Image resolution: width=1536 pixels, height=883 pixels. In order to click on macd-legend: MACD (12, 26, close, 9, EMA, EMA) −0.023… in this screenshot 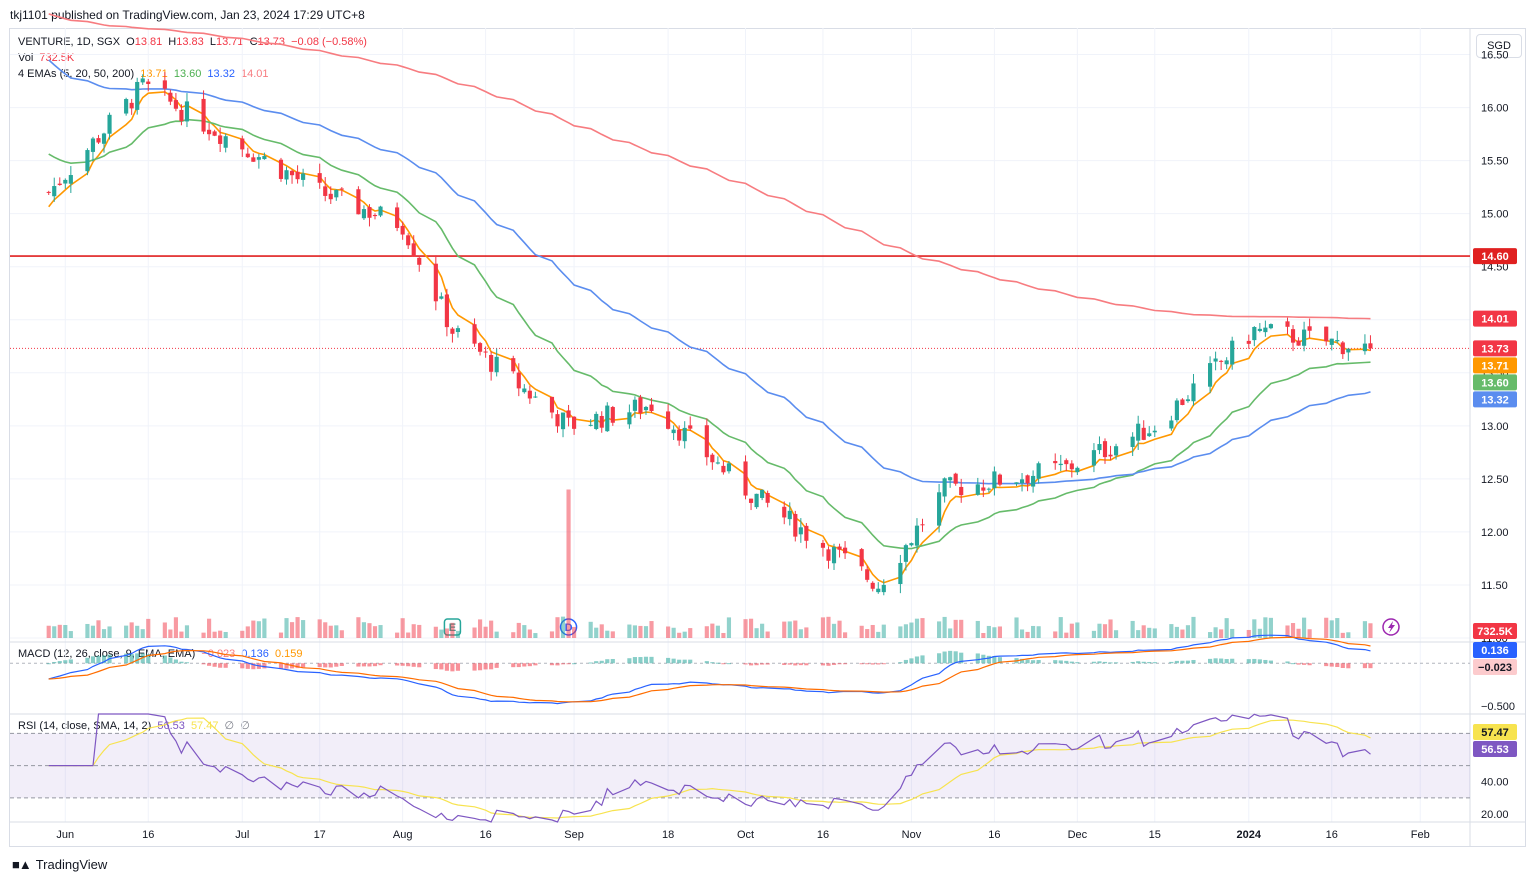, I will do `click(161, 654)`.